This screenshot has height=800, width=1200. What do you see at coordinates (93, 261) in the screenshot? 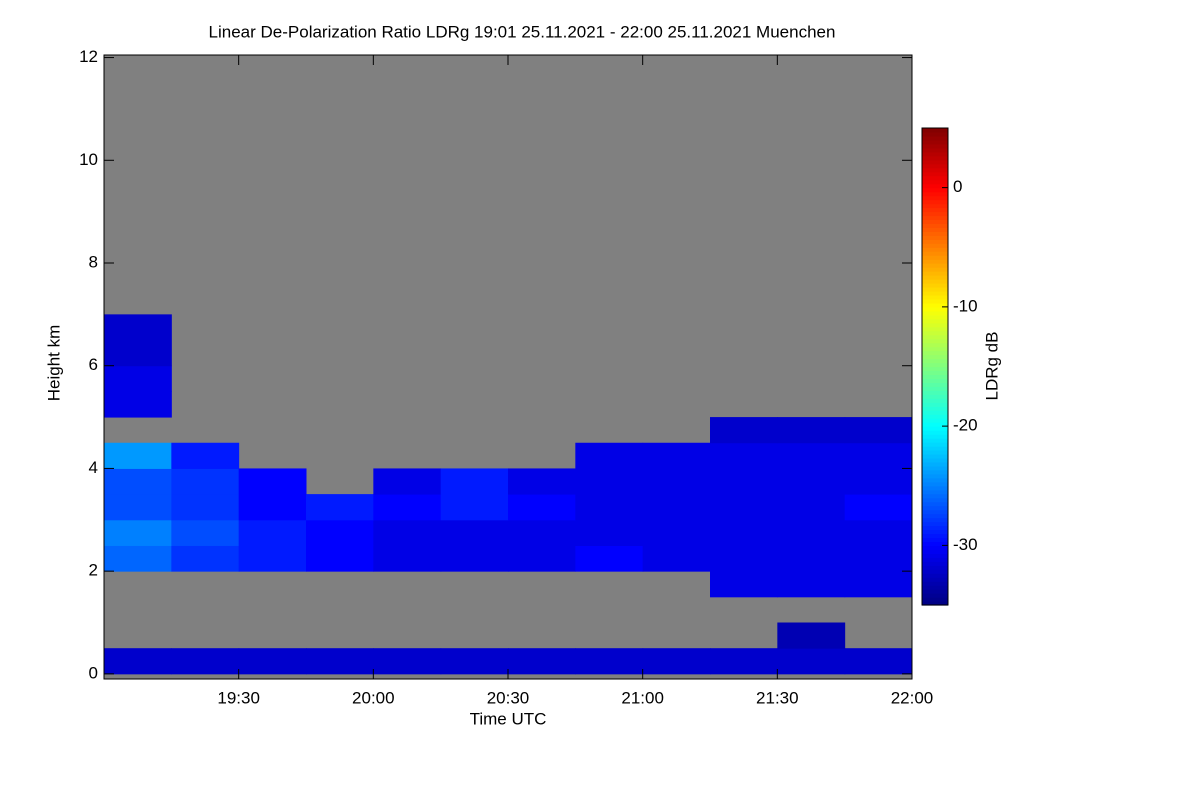
I see `y-tick-label: 8` at bounding box center [93, 261].